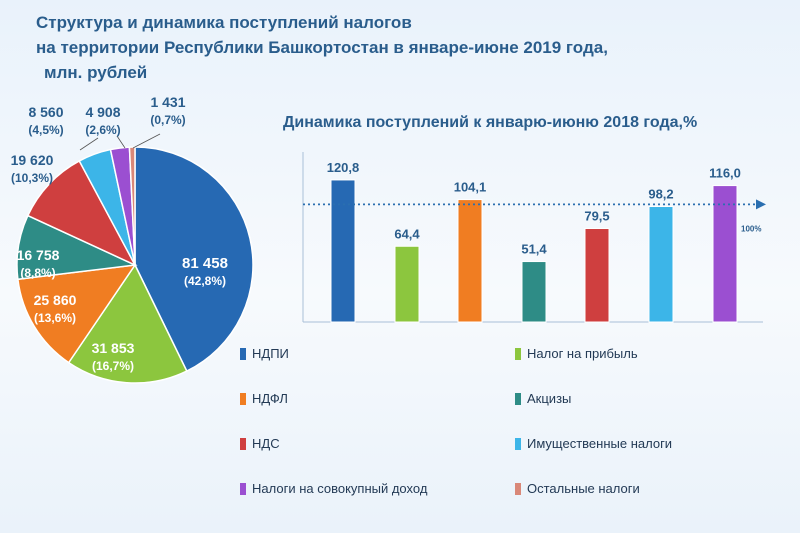 This screenshot has height=533, width=800. Describe the element at coordinates (32, 160) in the screenshot. I see `pie-value-label: 19 620` at that location.